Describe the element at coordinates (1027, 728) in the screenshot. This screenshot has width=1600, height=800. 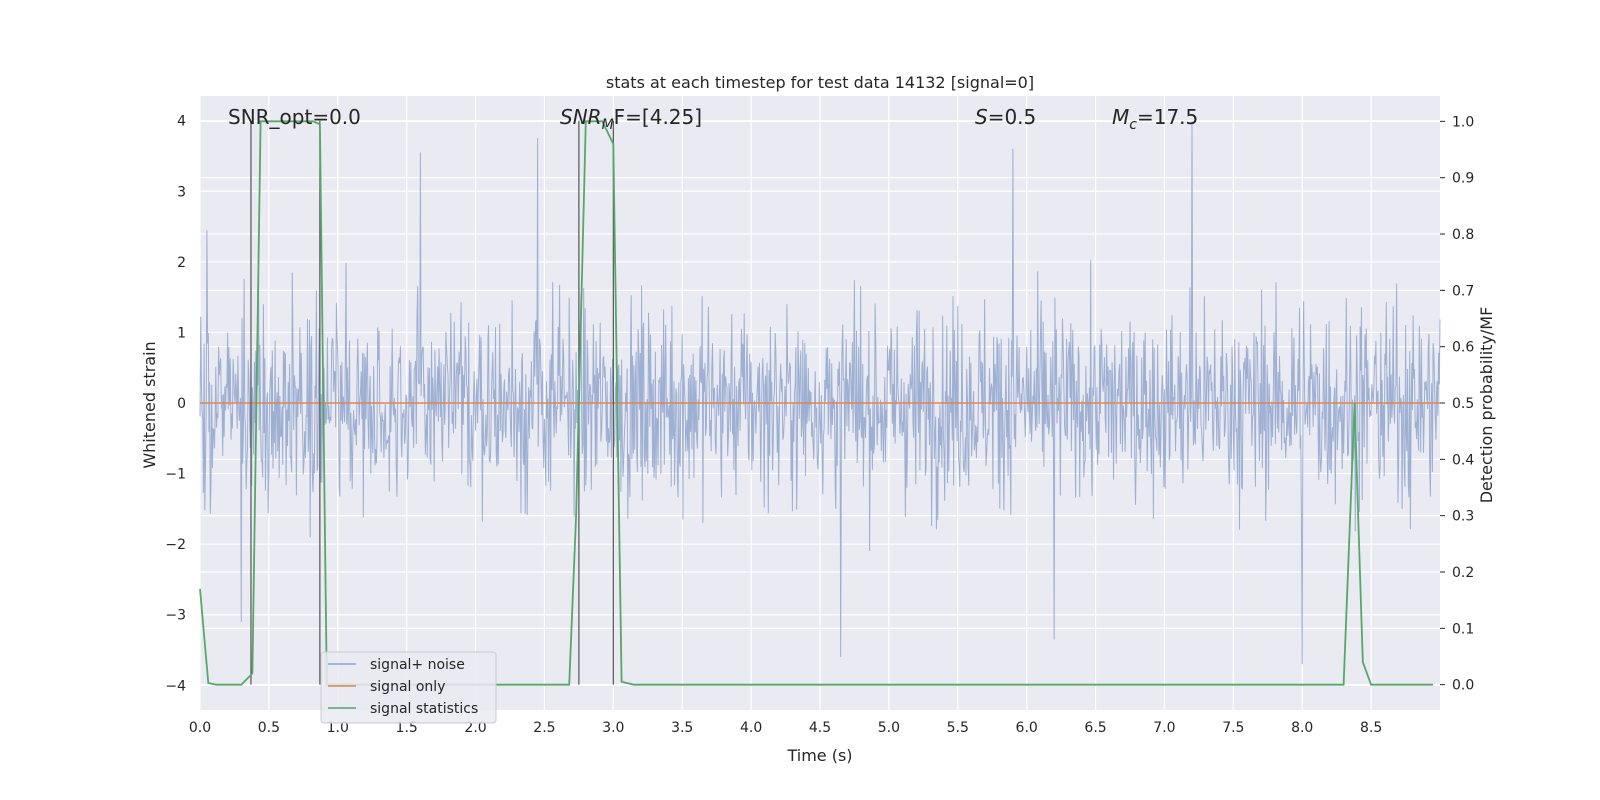
I see `x-tick-label: 6.0` at that location.